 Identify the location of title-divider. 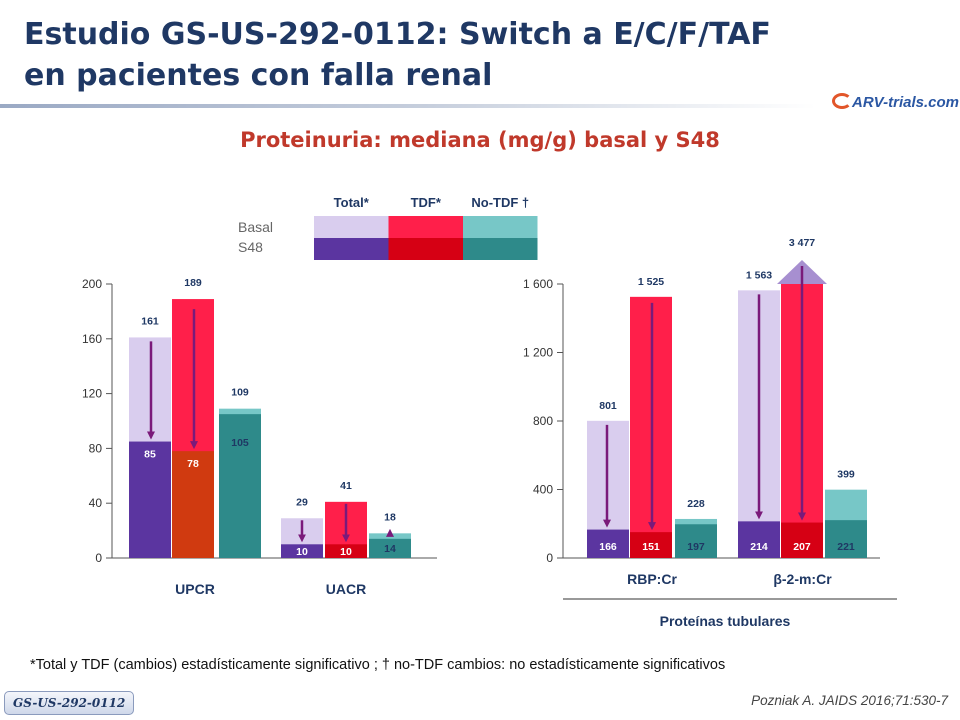
(480, 106).